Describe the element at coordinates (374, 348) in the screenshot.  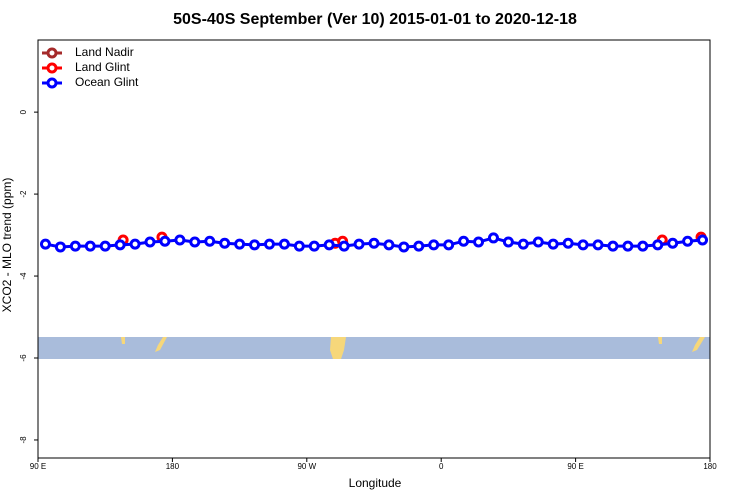
I see `map-strip` at that location.